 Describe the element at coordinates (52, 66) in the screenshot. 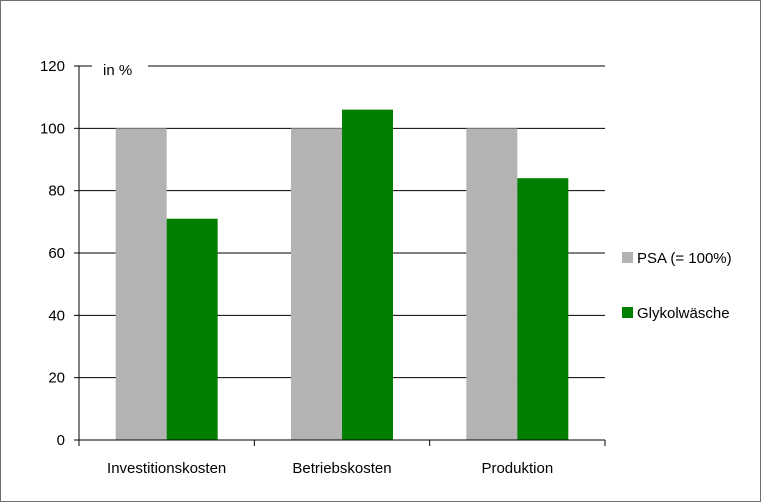

I see `y-tick-label: 120` at that location.